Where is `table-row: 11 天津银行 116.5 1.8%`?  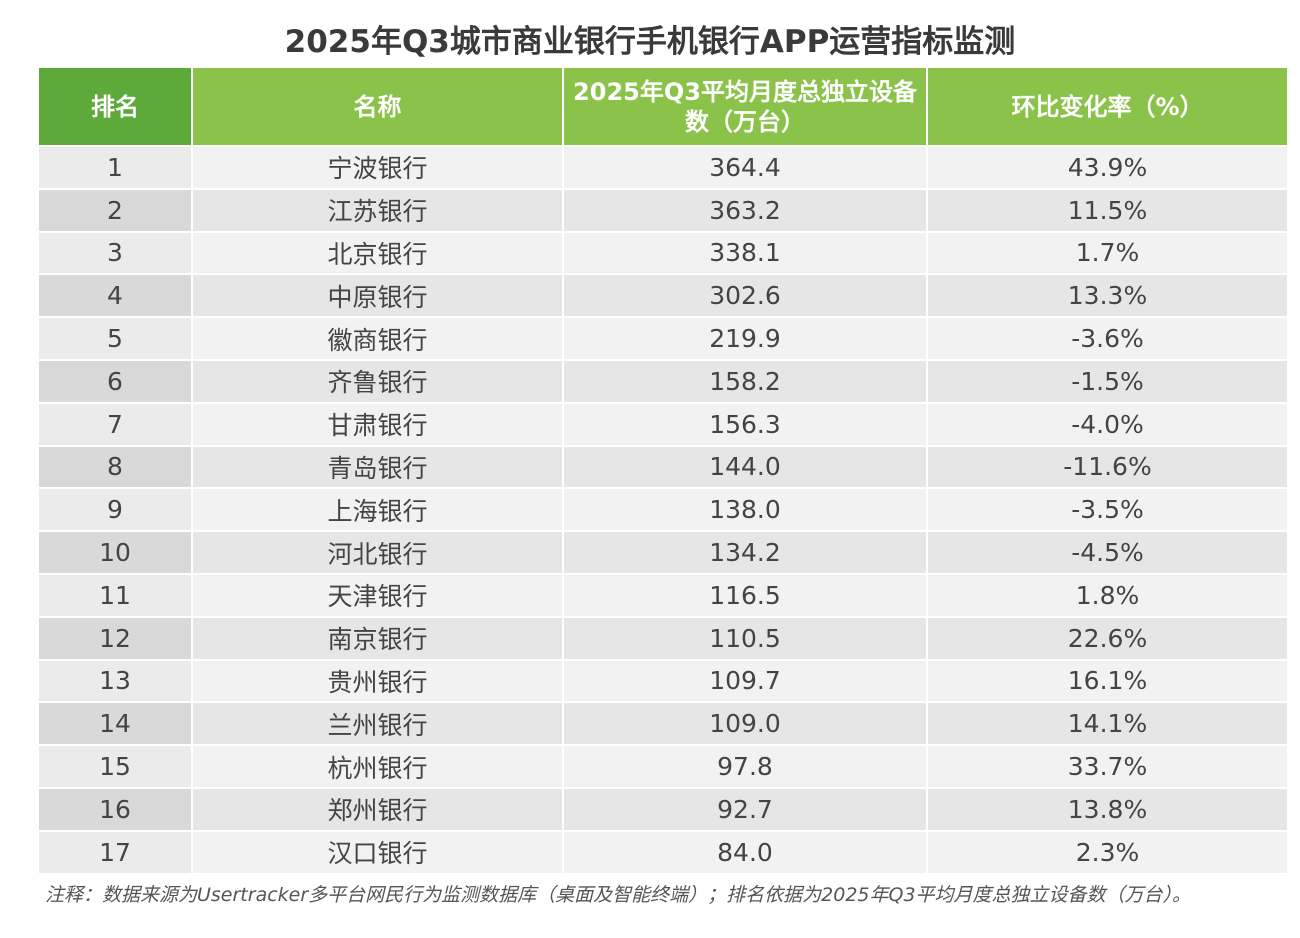 table-row: 11 天津银行 116.5 1.8% is located at coordinates (663, 594).